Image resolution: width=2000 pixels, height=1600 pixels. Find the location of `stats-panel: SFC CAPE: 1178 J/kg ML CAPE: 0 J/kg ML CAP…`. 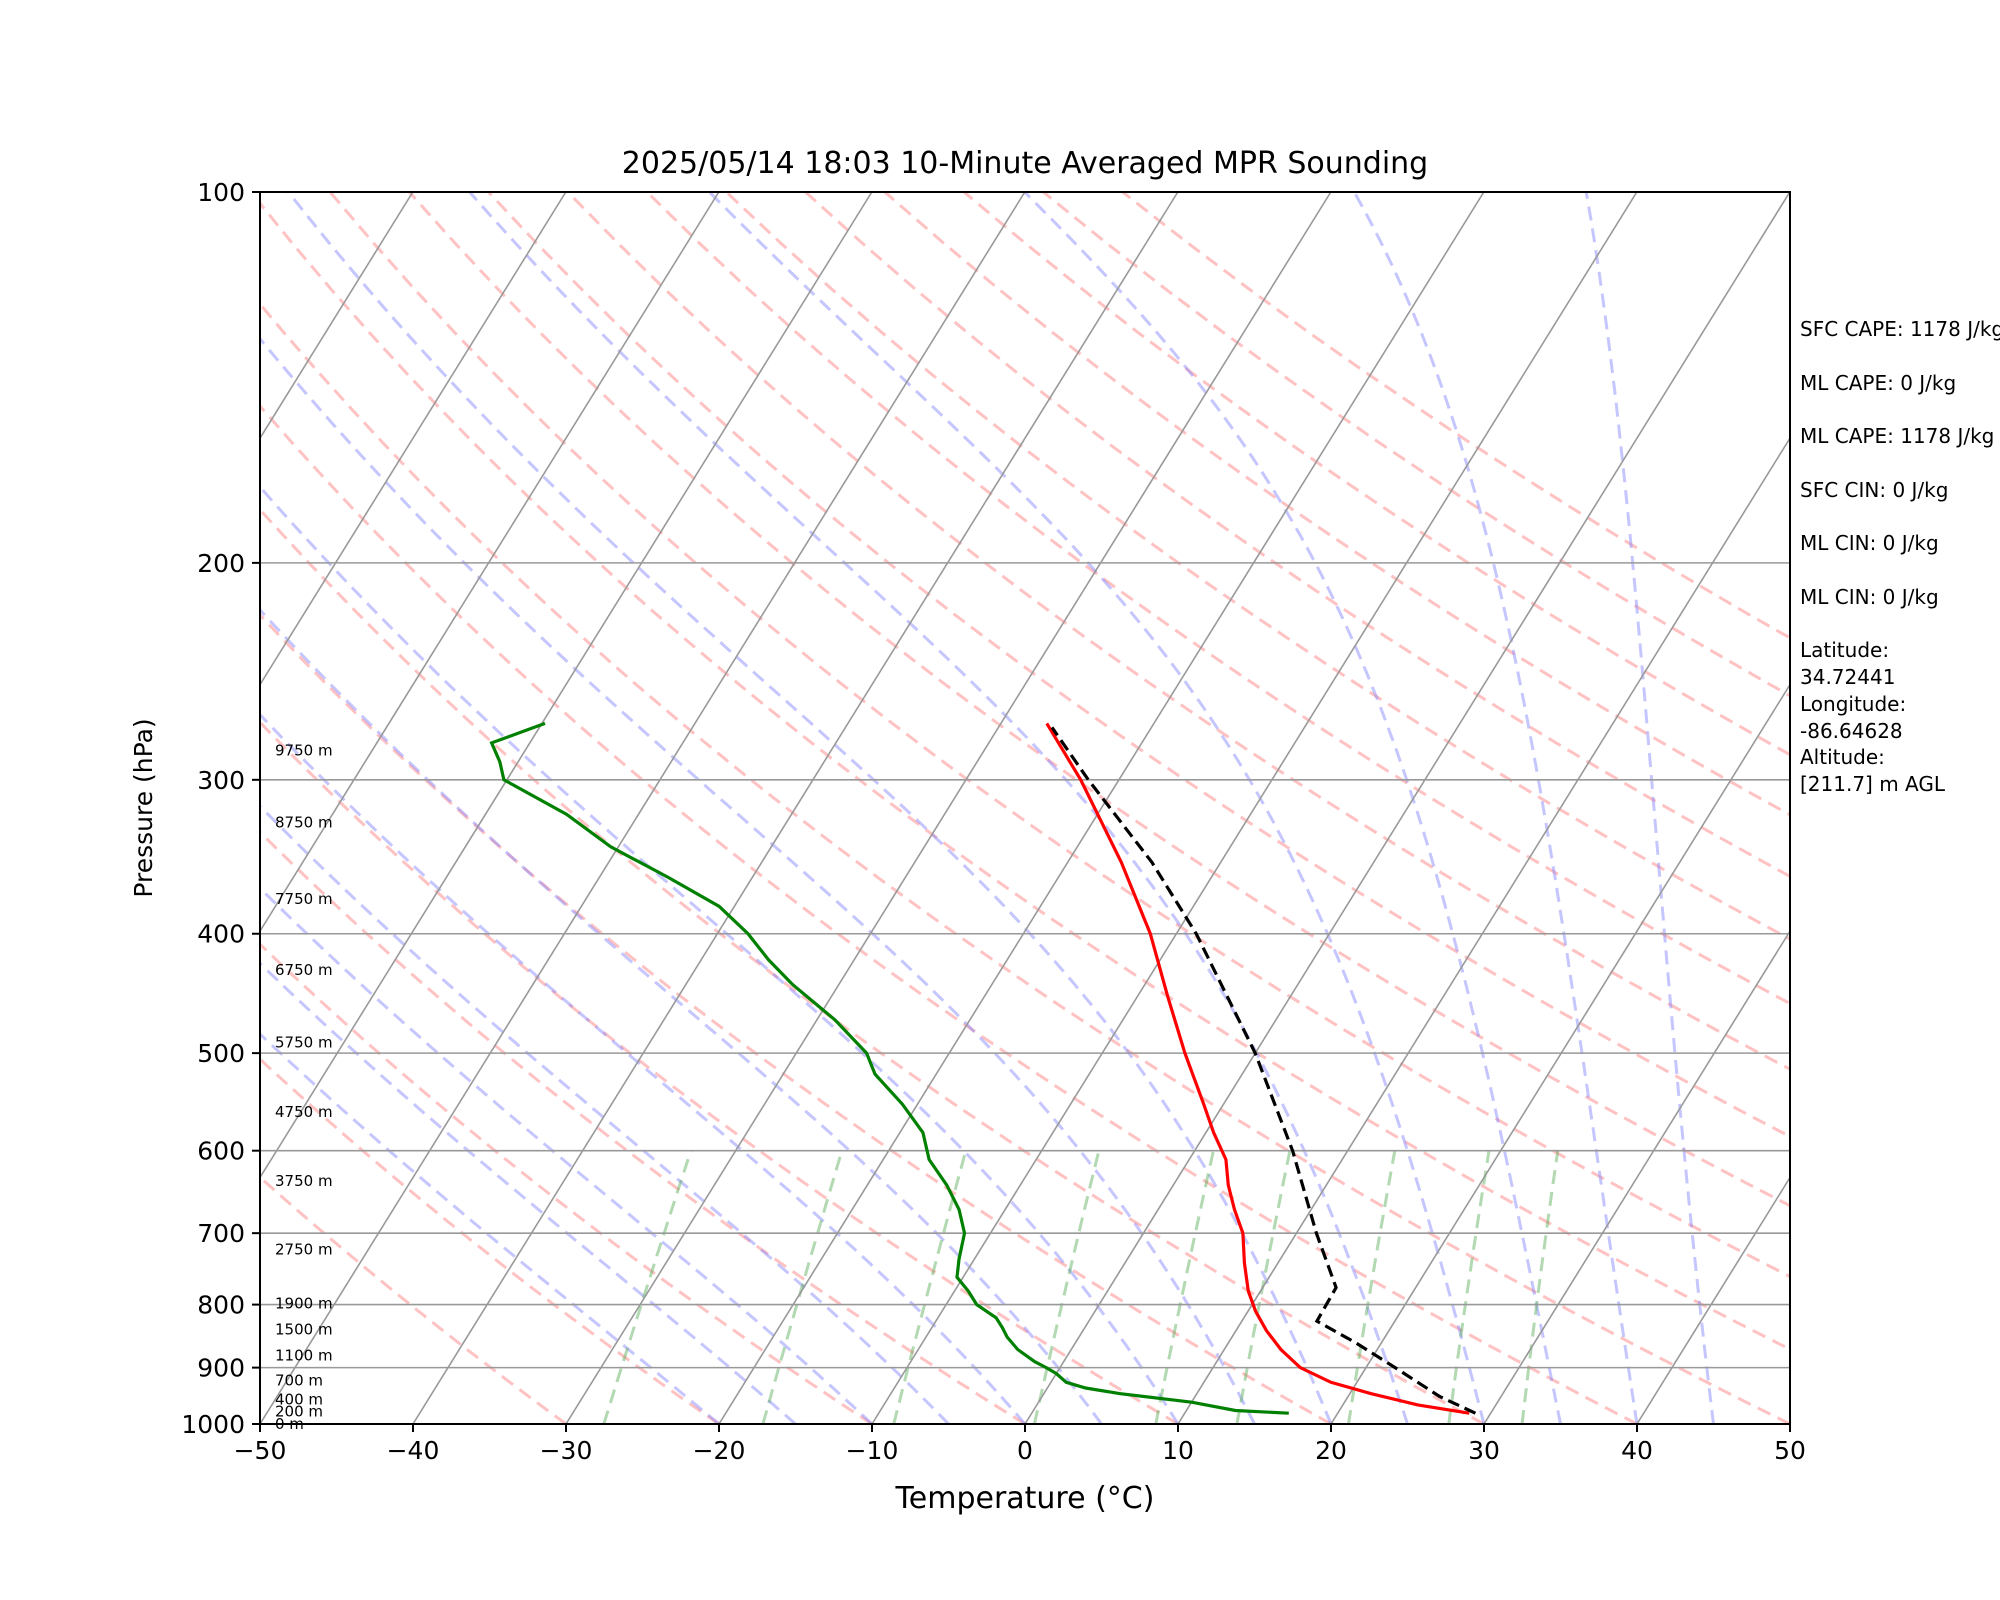

stats-panel: SFC CAPE: 1178 J/kg ML CAPE: 0 J/kg ML CAP… is located at coordinates (1900, 596).